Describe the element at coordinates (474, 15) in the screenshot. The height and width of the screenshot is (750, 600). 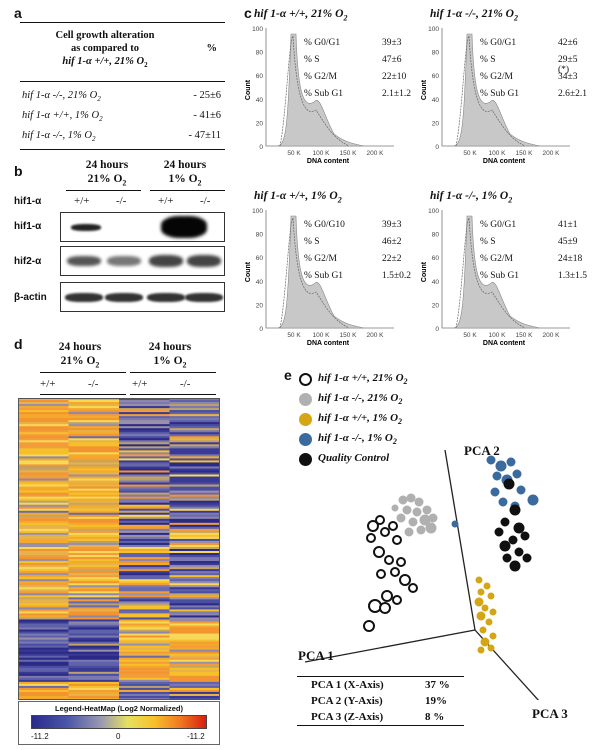
I see `flow-panel-title: hif 1-α -/-, 21% O2` at that location.